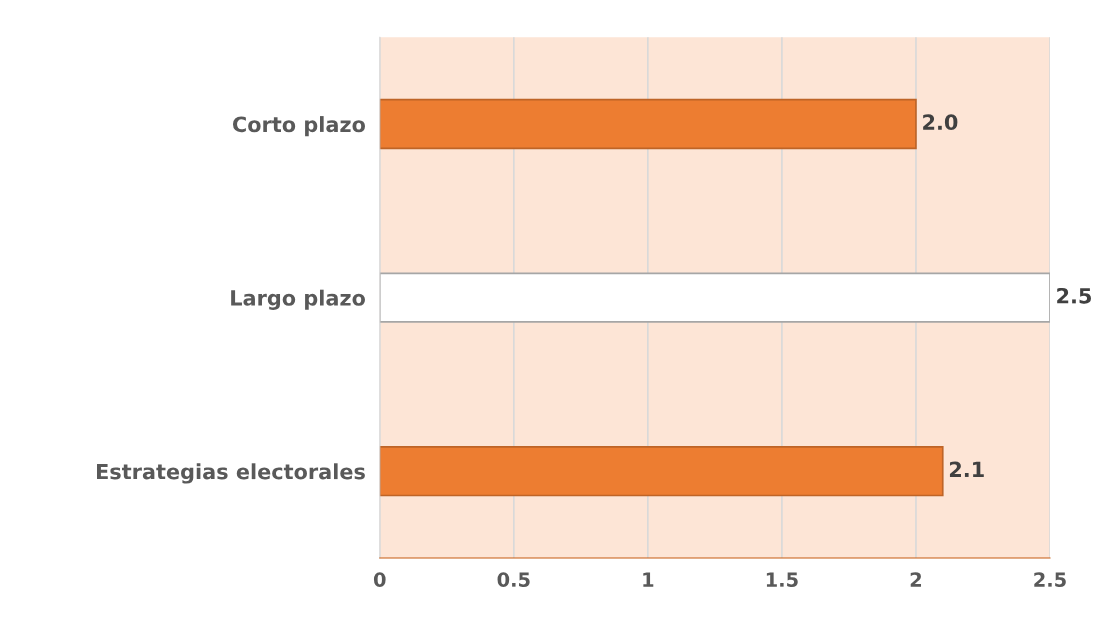  What do you see at coordinates (513, 579) in the screenshot?
I see `x-tick-label: 0.5` at bounding box center [513, 579].